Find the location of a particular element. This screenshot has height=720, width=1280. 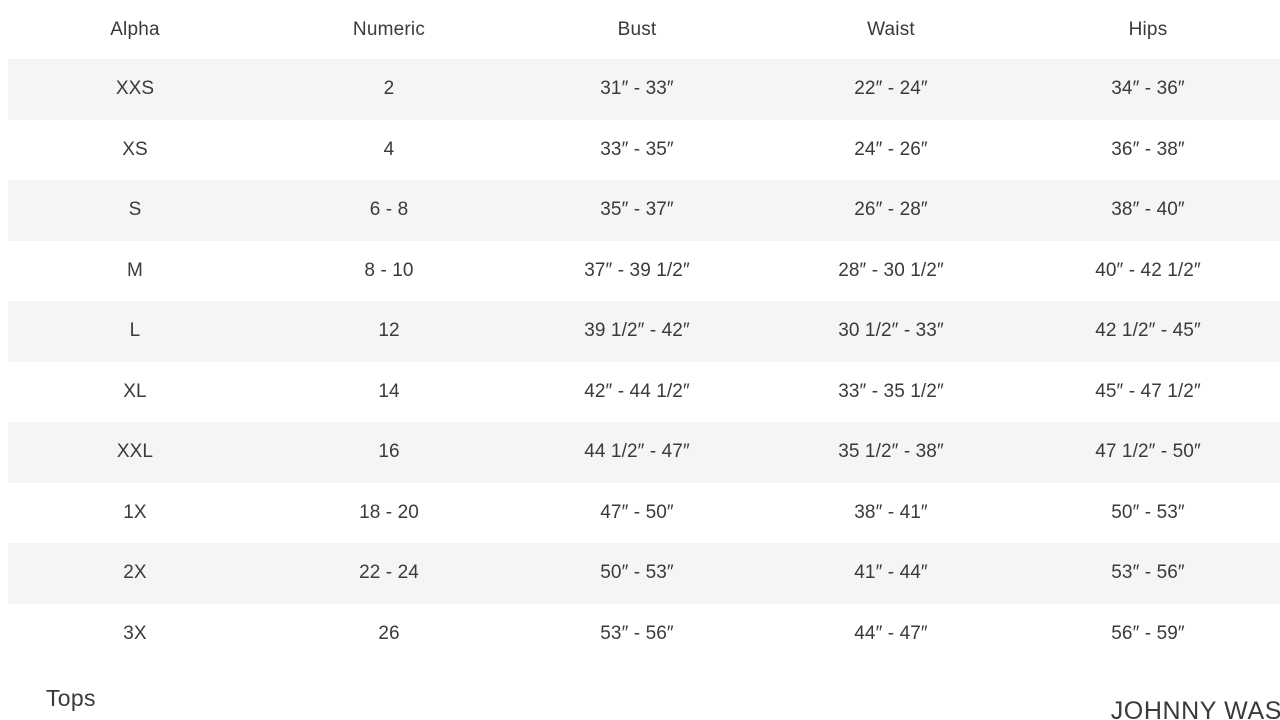

cell-numeric: 2 is located at coordinates (389, 89).